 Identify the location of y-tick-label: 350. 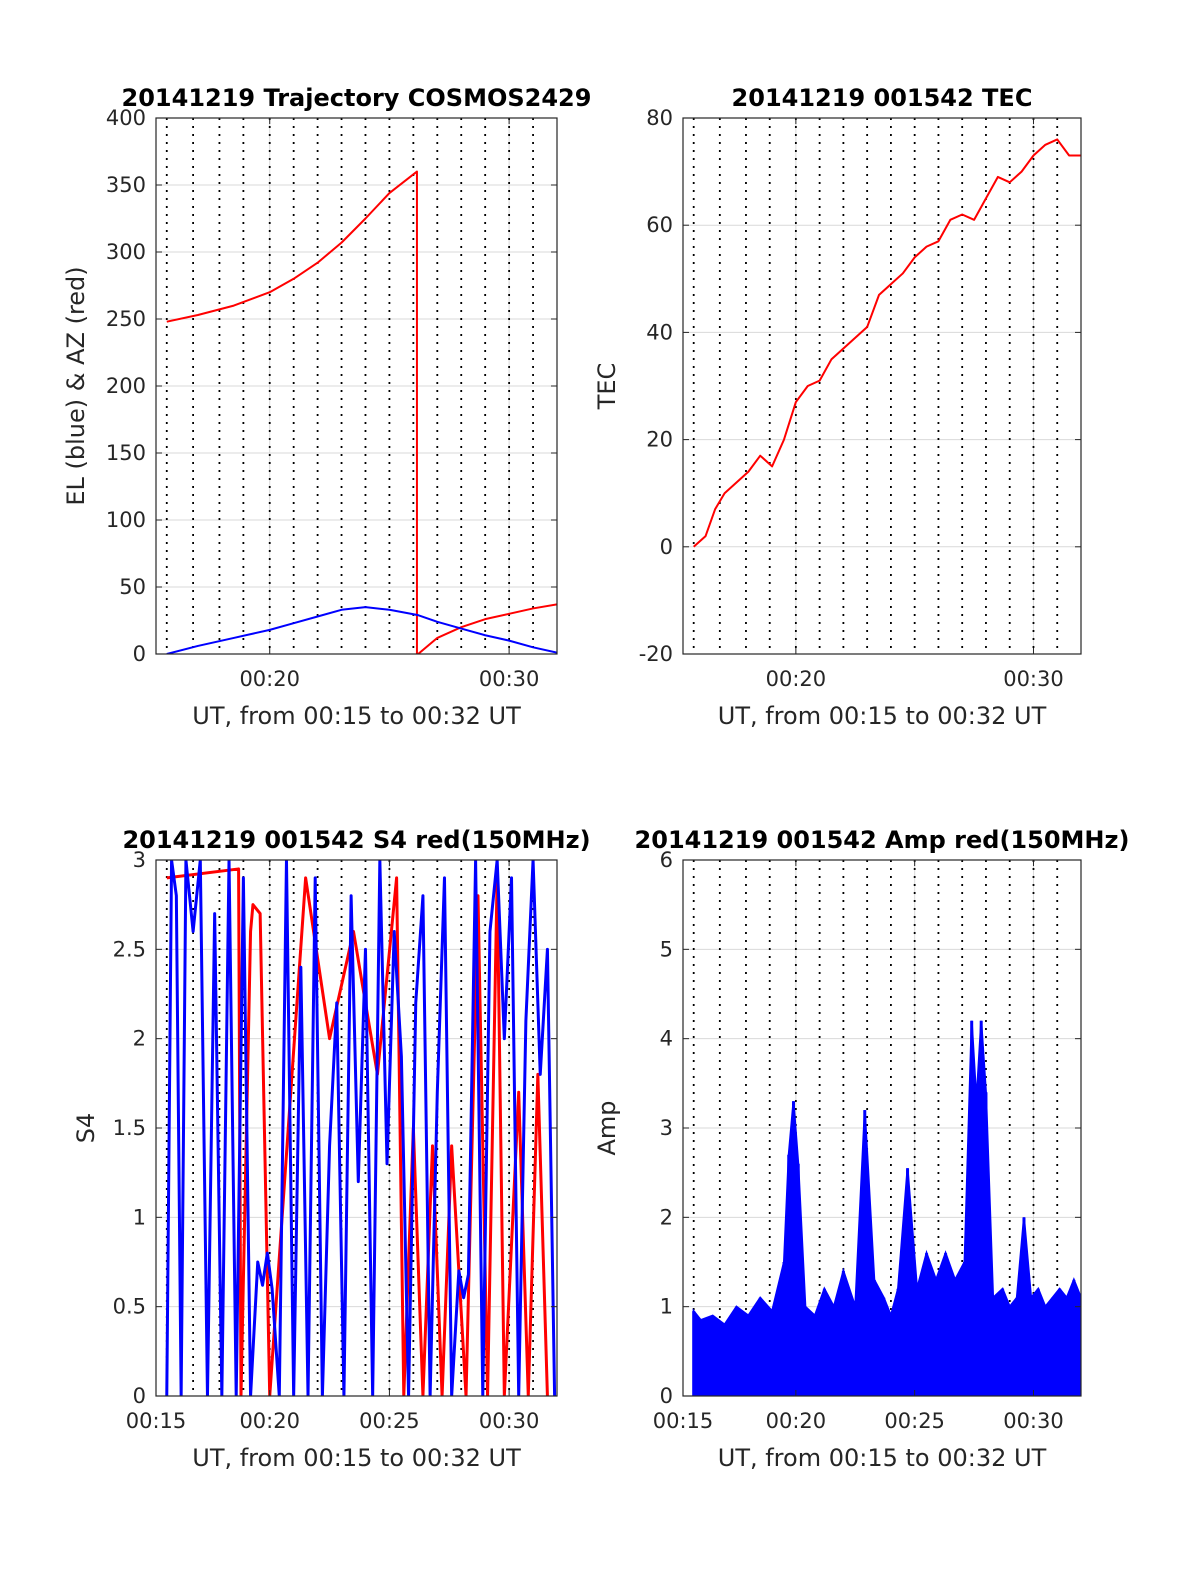
(126, 185).